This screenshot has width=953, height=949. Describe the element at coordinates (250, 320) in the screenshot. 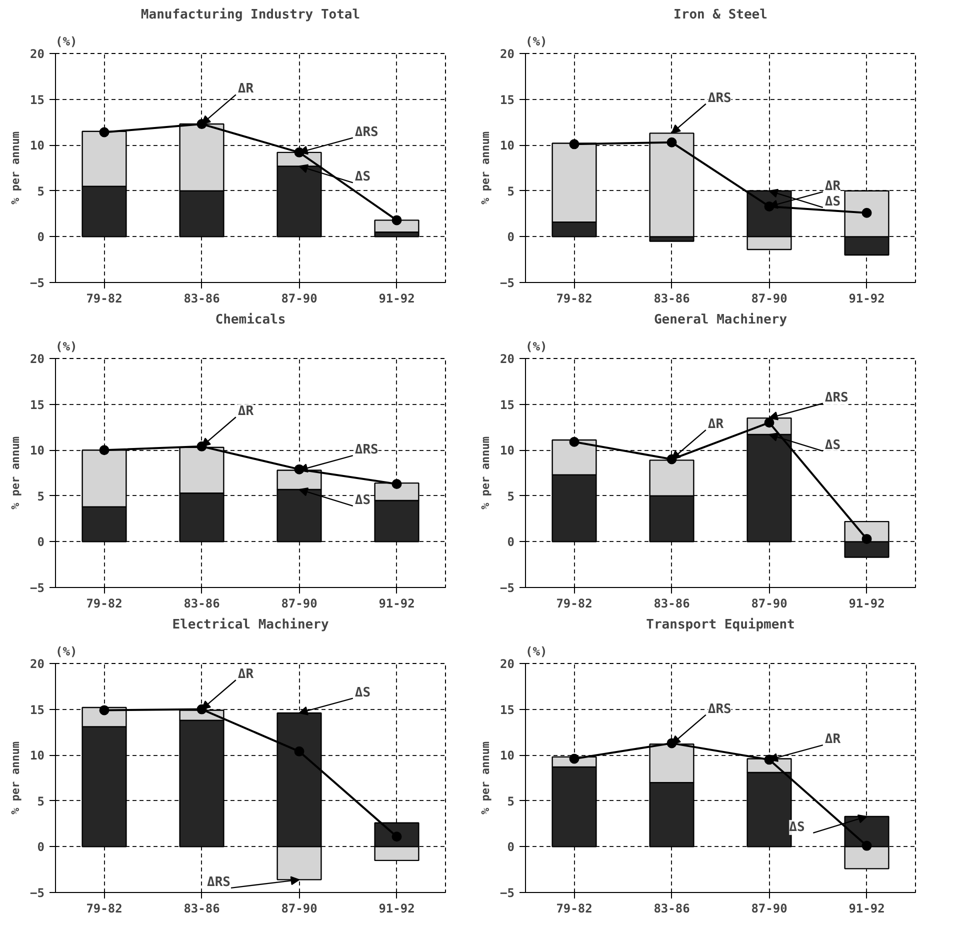

I see `chart-title: Chemicals` at that location.